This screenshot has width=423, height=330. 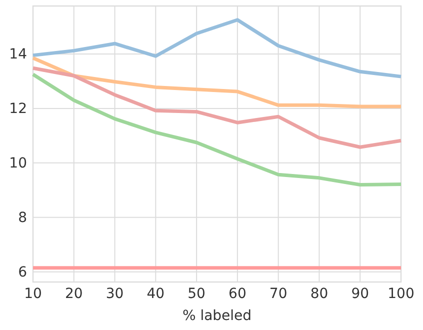 What do you see at coordinates (18, 163) in the screenshot?
I see `y-tick-label: 10` at bounding box center [18, 163].